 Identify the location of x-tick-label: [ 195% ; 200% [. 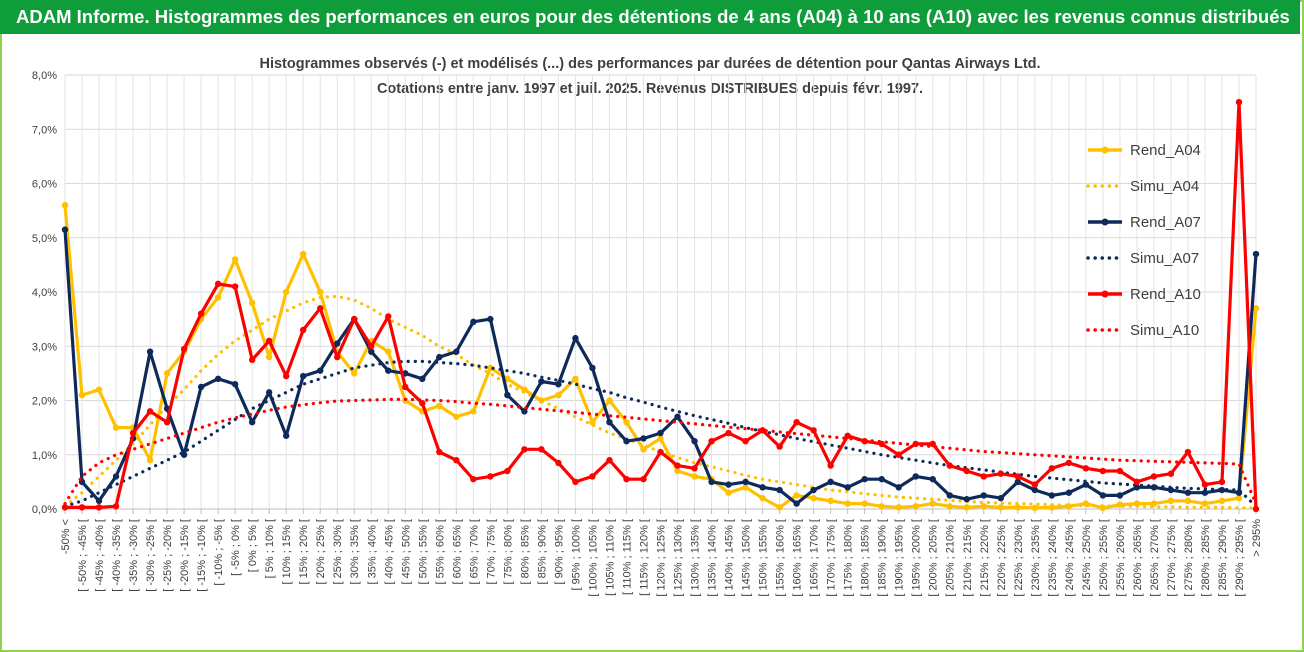
(917, 558).